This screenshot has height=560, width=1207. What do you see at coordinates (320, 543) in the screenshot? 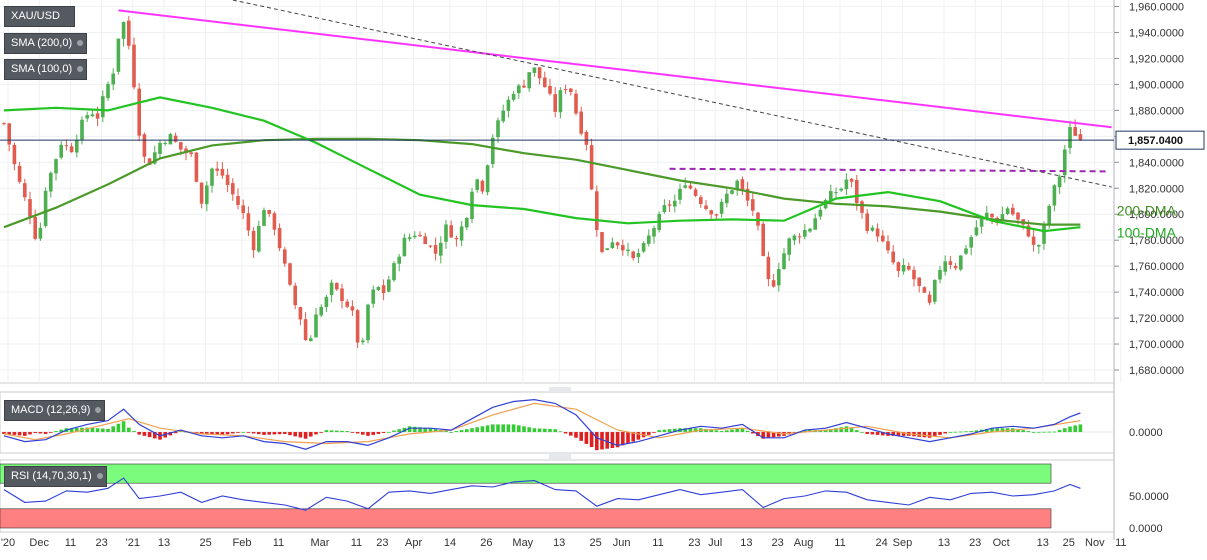
I see `x-tick-label: Mar` at bounding box center [320, 543].